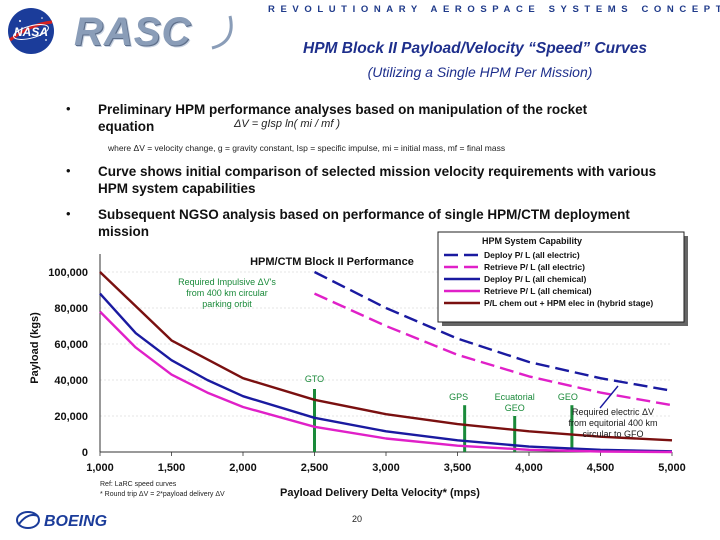 The height and width of the screenshot is (540, 720). What do you see at coordinates (138, 484) in the screenshot?
I see `footnote: Ref: LaRC speed curves` at bounding box center [138, 484].